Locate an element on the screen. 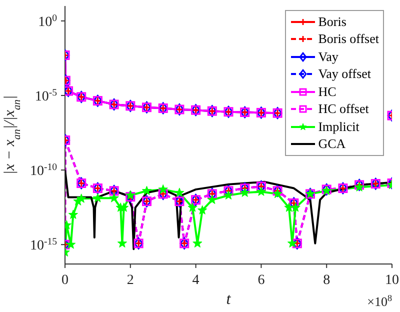 This screenshot has width=400, height=312. legend-label: HC offset is located at coordinates (343, 109).